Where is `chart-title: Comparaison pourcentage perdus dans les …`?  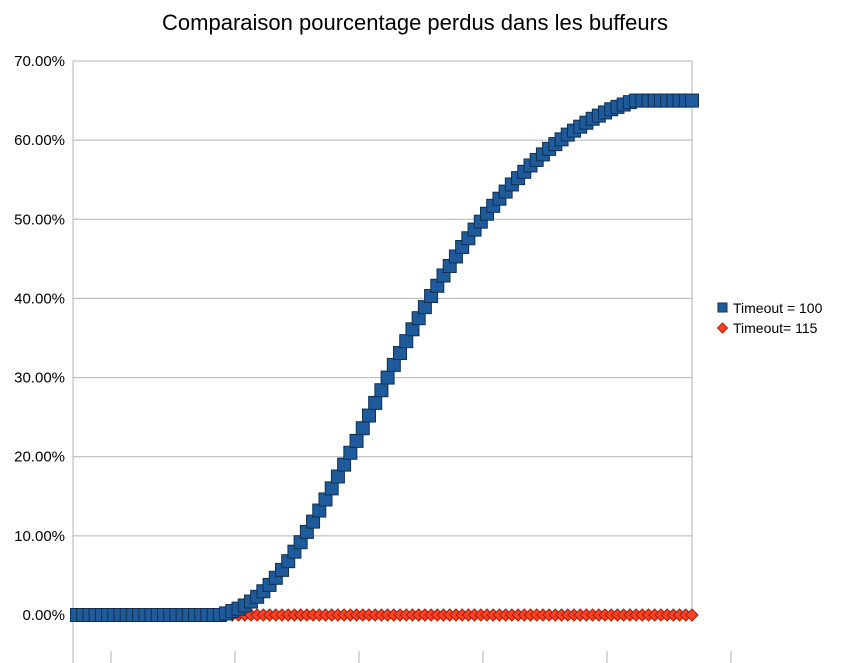 chart-title: Comparaison pourcentage perdus dans les … is located at coordinates (415, 22).